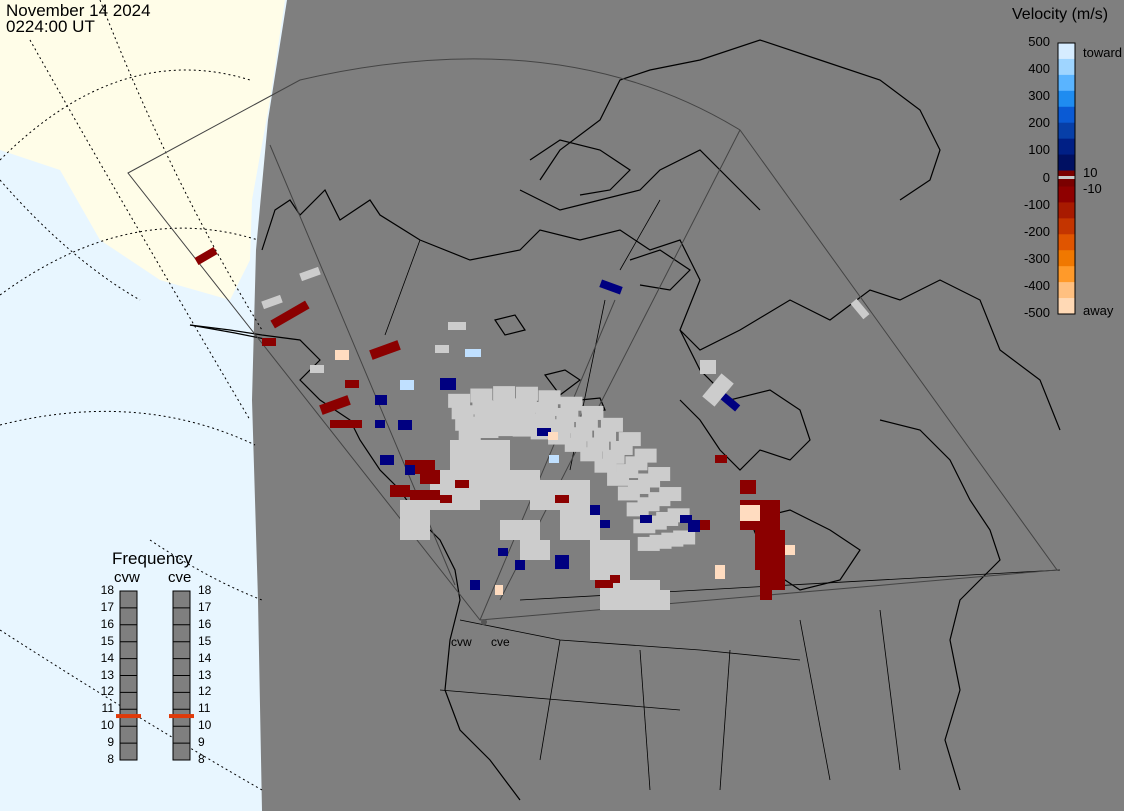 Image resolution: width=1124 pixels, height=811 pixels. Describe the element at coordinates (128, 716) in the screenshot. I see `freq-marker-cvw` at that location.